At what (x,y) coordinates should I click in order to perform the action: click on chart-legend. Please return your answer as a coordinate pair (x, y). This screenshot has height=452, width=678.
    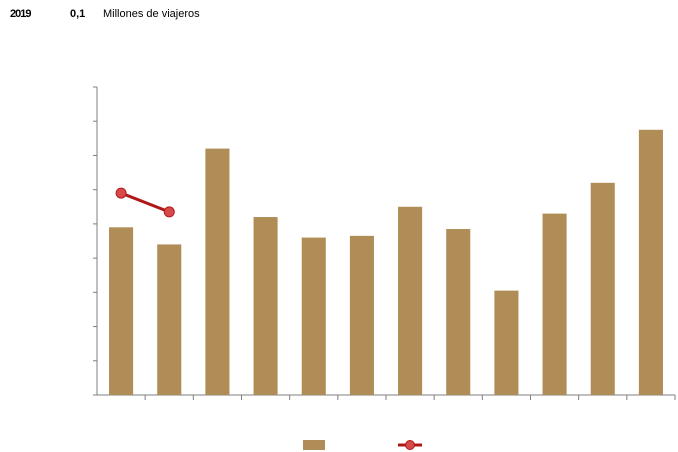
    Looking at the image, I should click on (362, 445).